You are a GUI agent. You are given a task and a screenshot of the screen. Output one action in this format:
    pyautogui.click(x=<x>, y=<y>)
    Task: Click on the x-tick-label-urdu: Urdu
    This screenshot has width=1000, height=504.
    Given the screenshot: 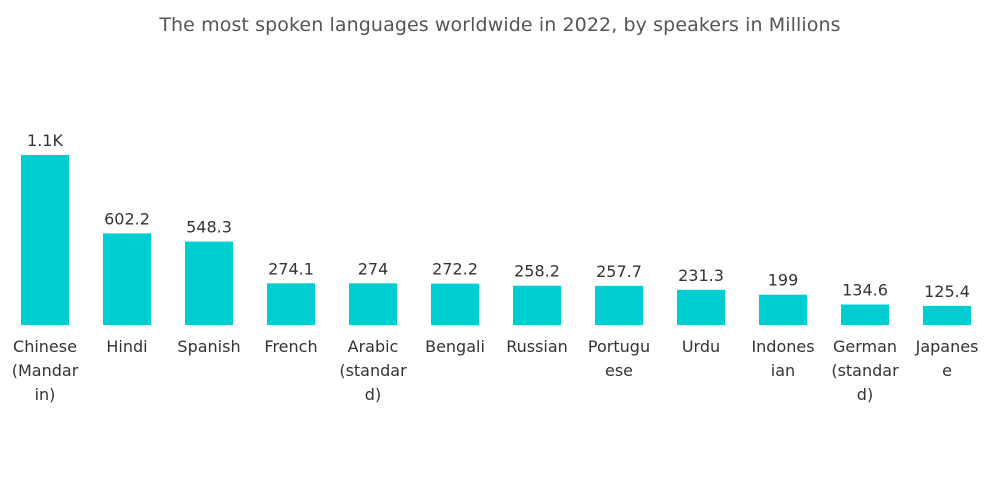 What is the action you would take?
    pyautogui.click(x=701, y=346)
    